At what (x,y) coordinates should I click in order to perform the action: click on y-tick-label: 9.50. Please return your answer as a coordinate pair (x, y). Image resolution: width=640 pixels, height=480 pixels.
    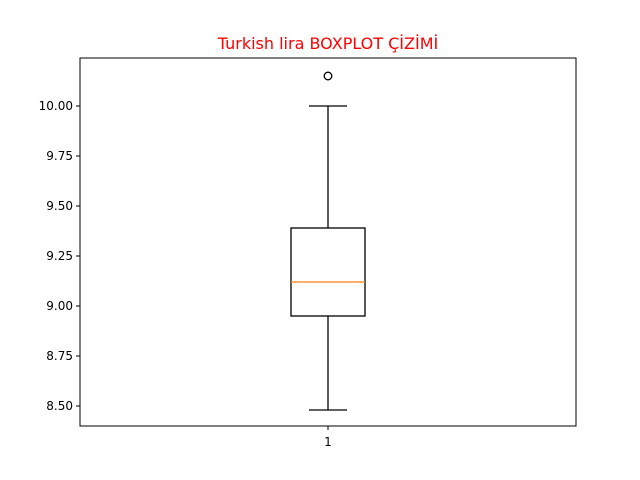
    Looking at the image, I should click on (59, 206).